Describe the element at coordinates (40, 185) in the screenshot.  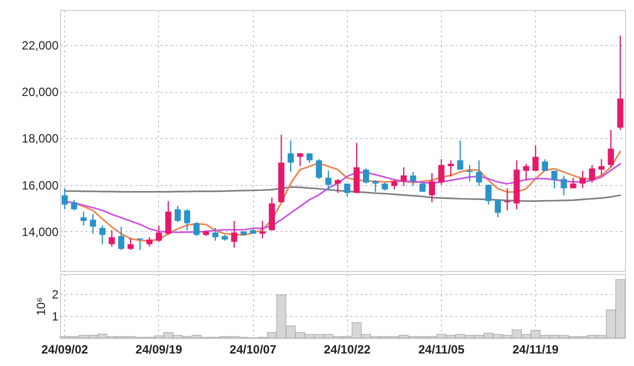
I see `y-tick-label: 16,000` at that location.